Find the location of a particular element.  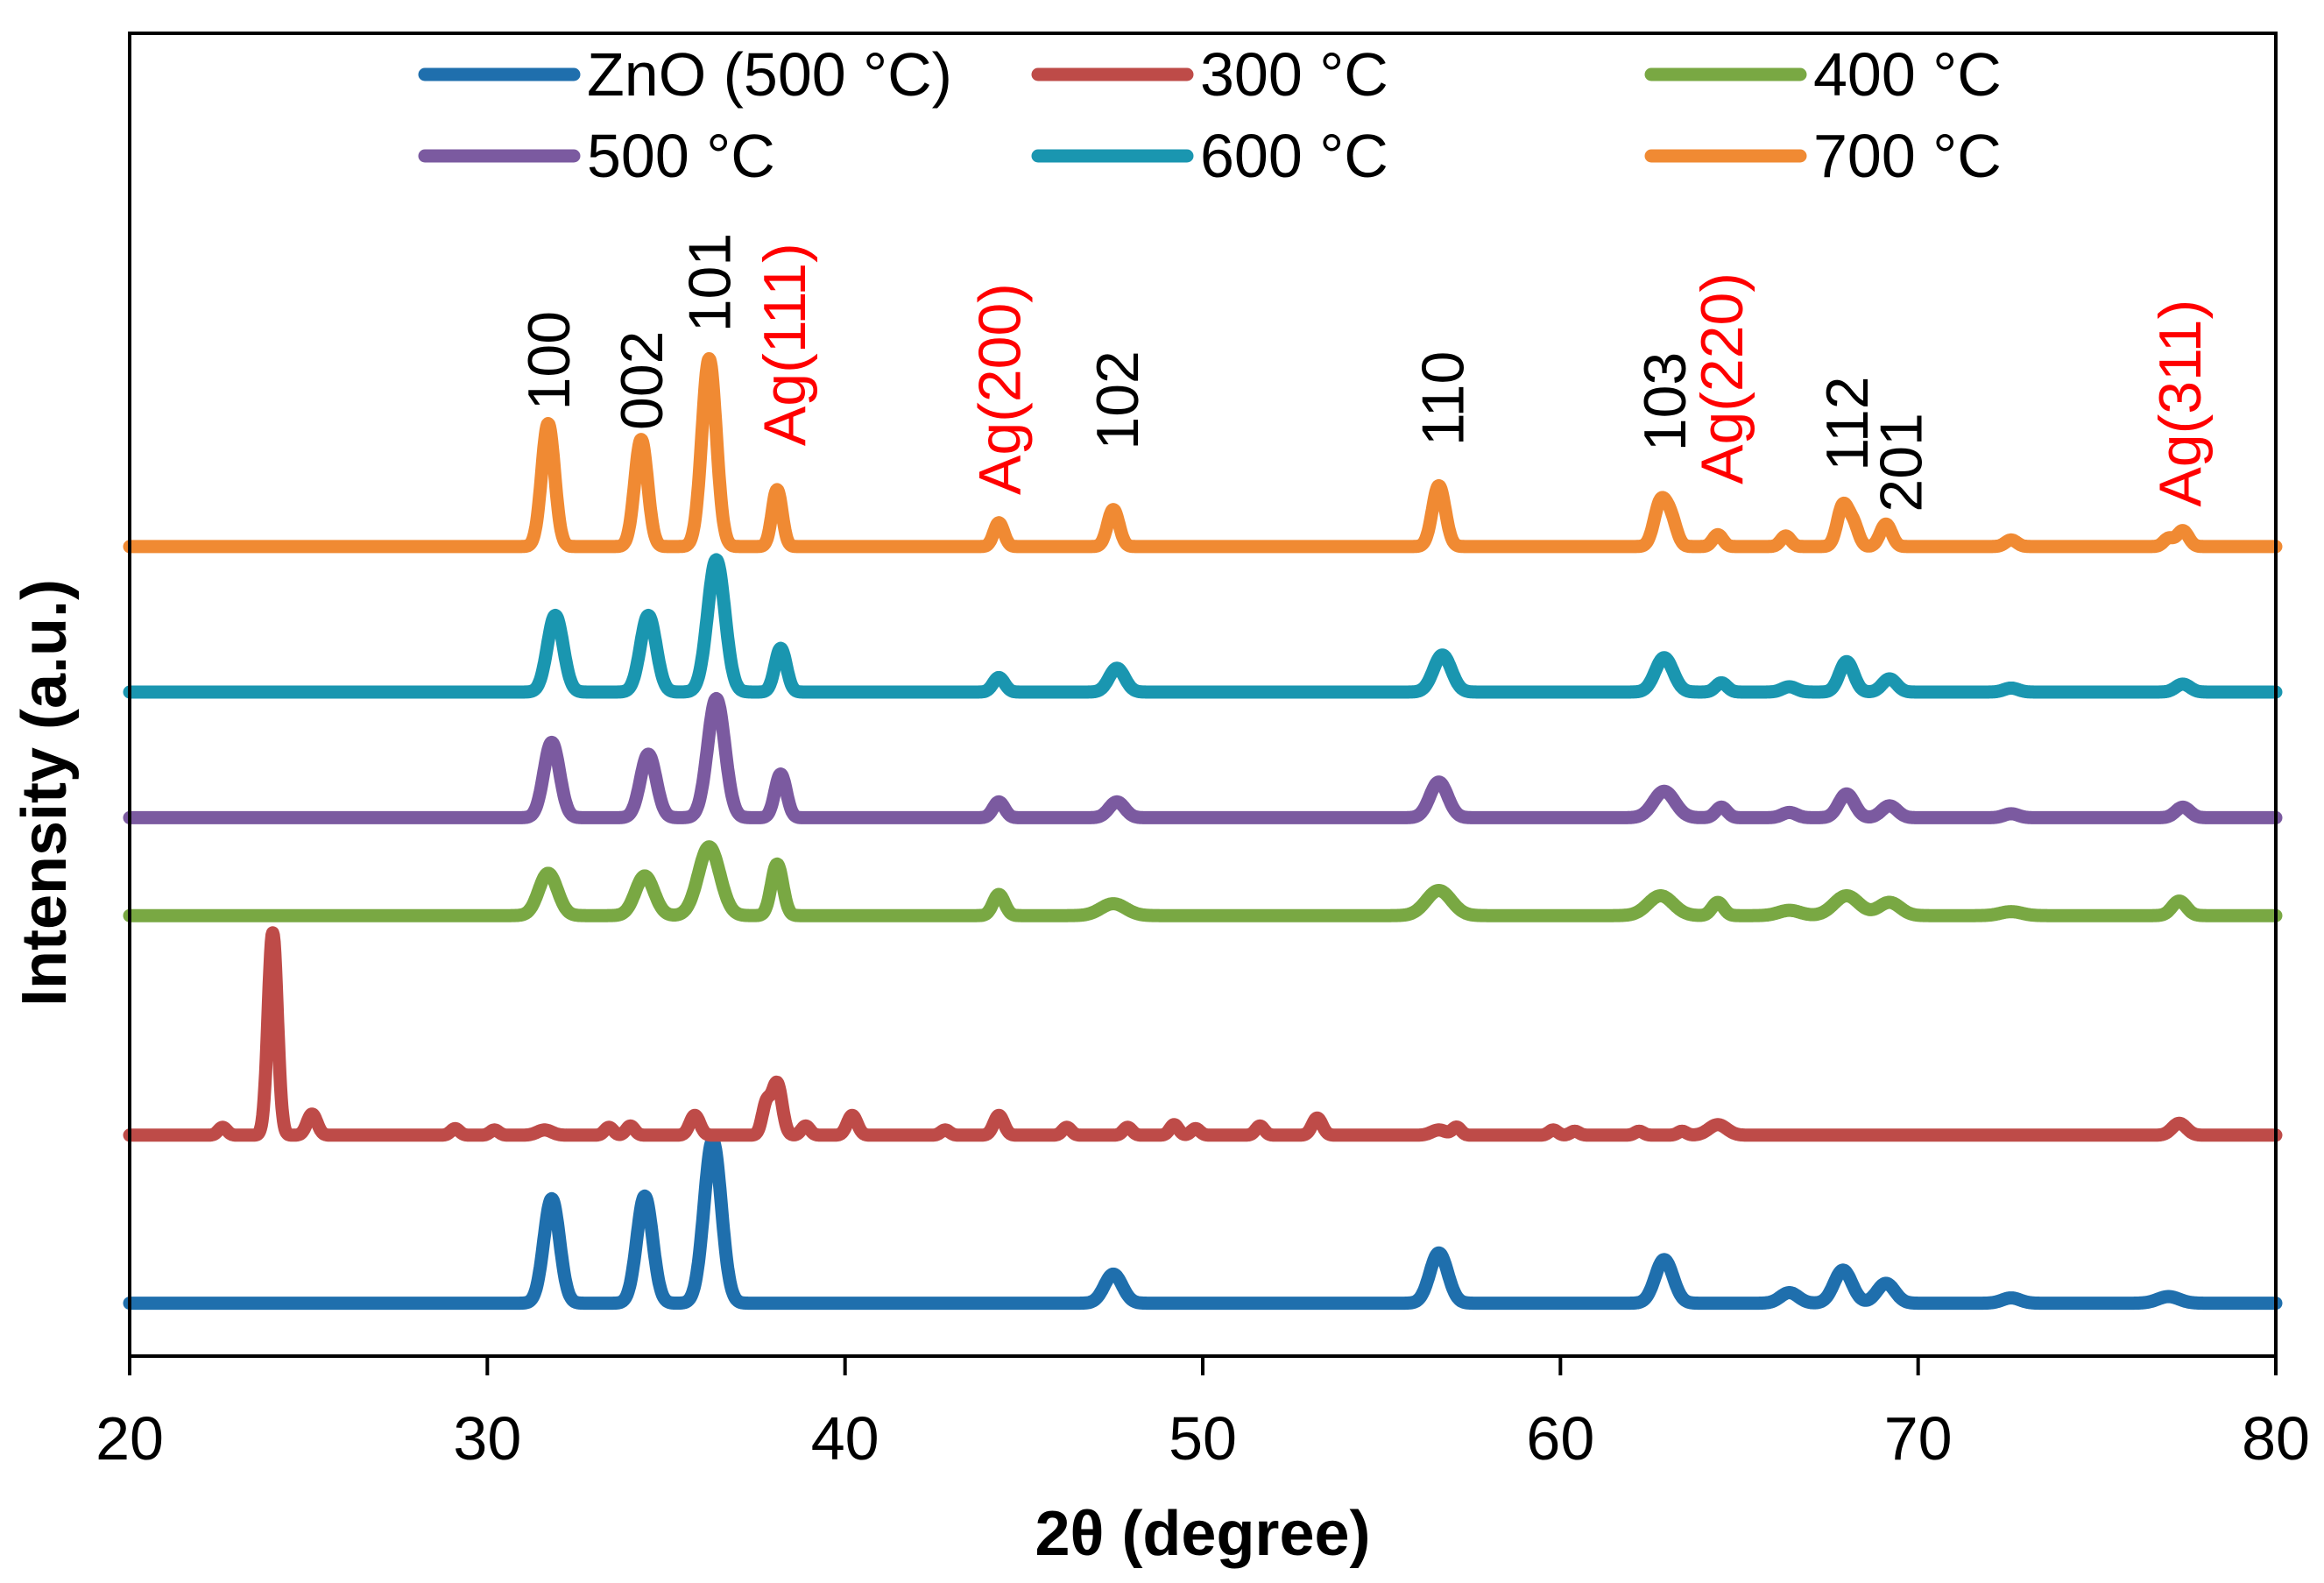

peak-label-3: Ag(111) is located at coordinates (785, 344).